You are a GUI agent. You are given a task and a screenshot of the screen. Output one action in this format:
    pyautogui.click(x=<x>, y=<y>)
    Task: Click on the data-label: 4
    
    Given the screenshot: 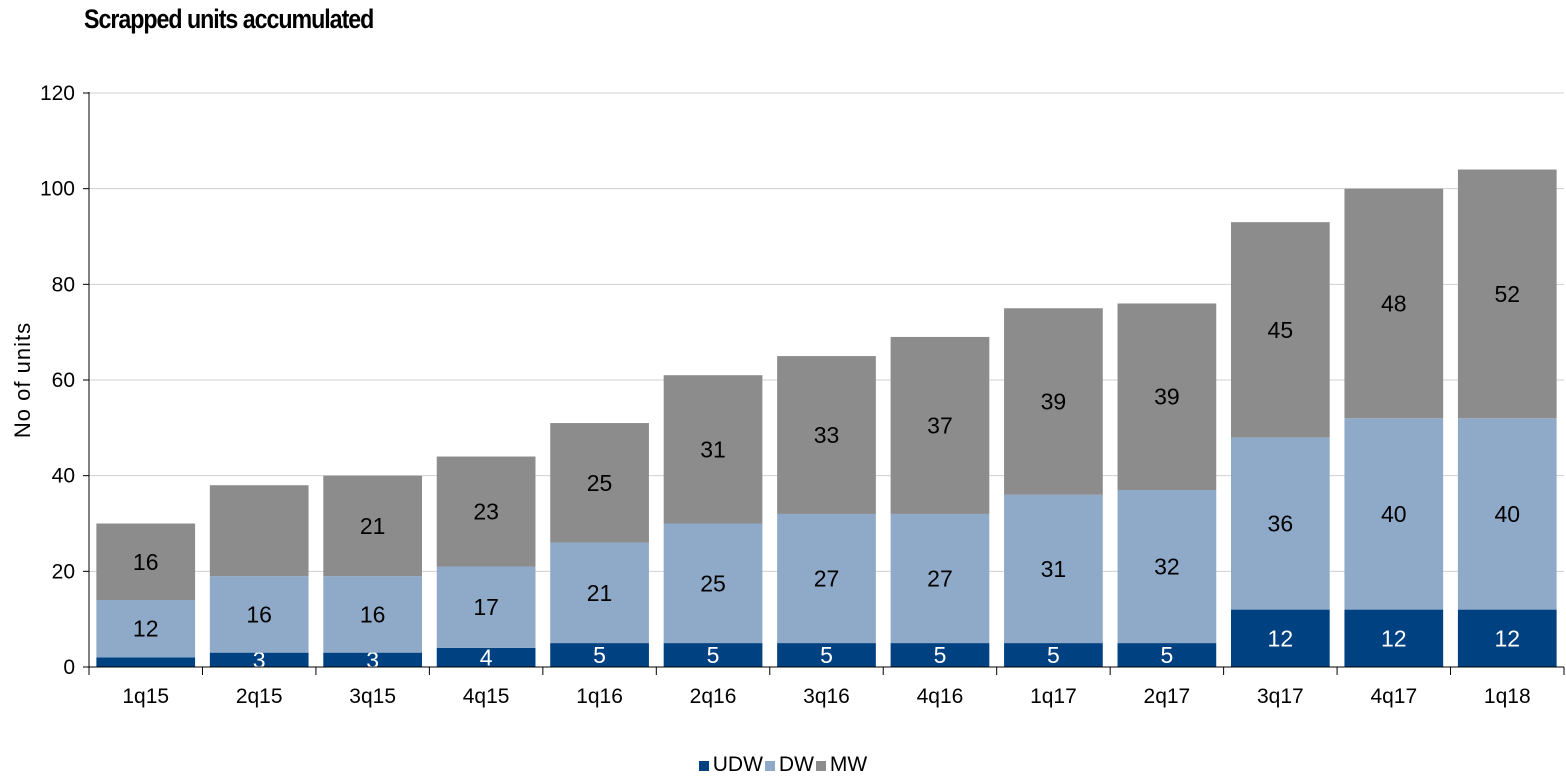 What is the action you would take?
    pyautogui.click(x=486, y=657)
    